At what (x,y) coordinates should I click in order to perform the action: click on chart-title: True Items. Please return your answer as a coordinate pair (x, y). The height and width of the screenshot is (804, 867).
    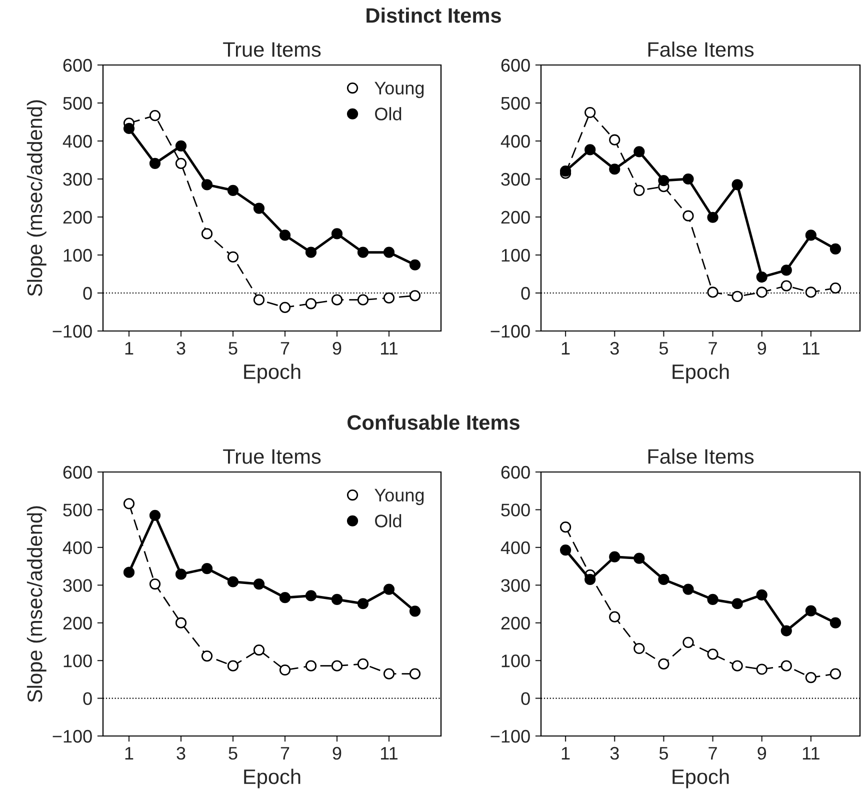
    Looking at the image, I should click on (272, 49).